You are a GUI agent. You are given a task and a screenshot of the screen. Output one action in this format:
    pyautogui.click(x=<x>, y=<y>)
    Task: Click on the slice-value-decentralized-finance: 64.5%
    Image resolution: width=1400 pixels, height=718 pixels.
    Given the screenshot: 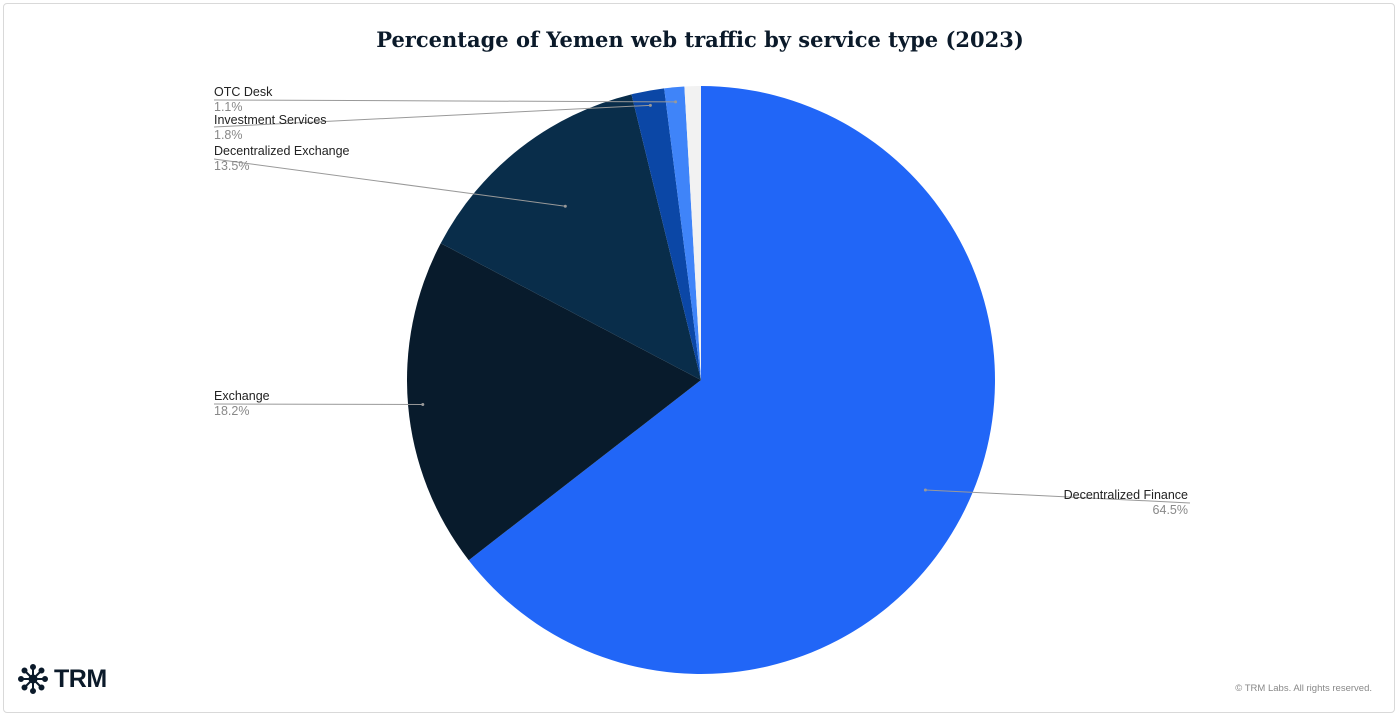 What is the action you would take?
    pyautogui.click(x=1170, y=510)
    